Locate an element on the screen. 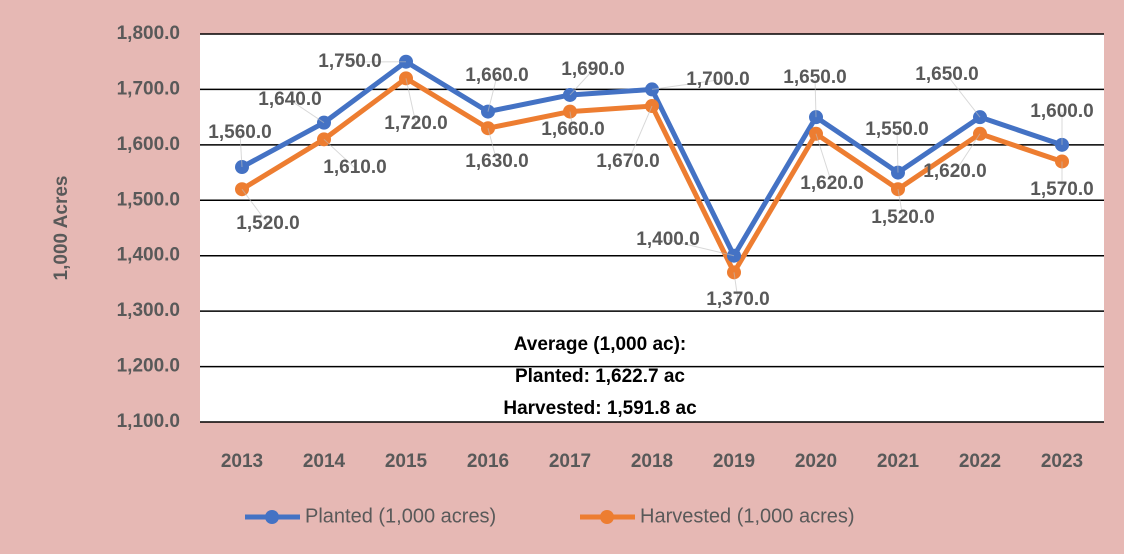  x-tick-label: 2022 is located at coordinates (980, 461).